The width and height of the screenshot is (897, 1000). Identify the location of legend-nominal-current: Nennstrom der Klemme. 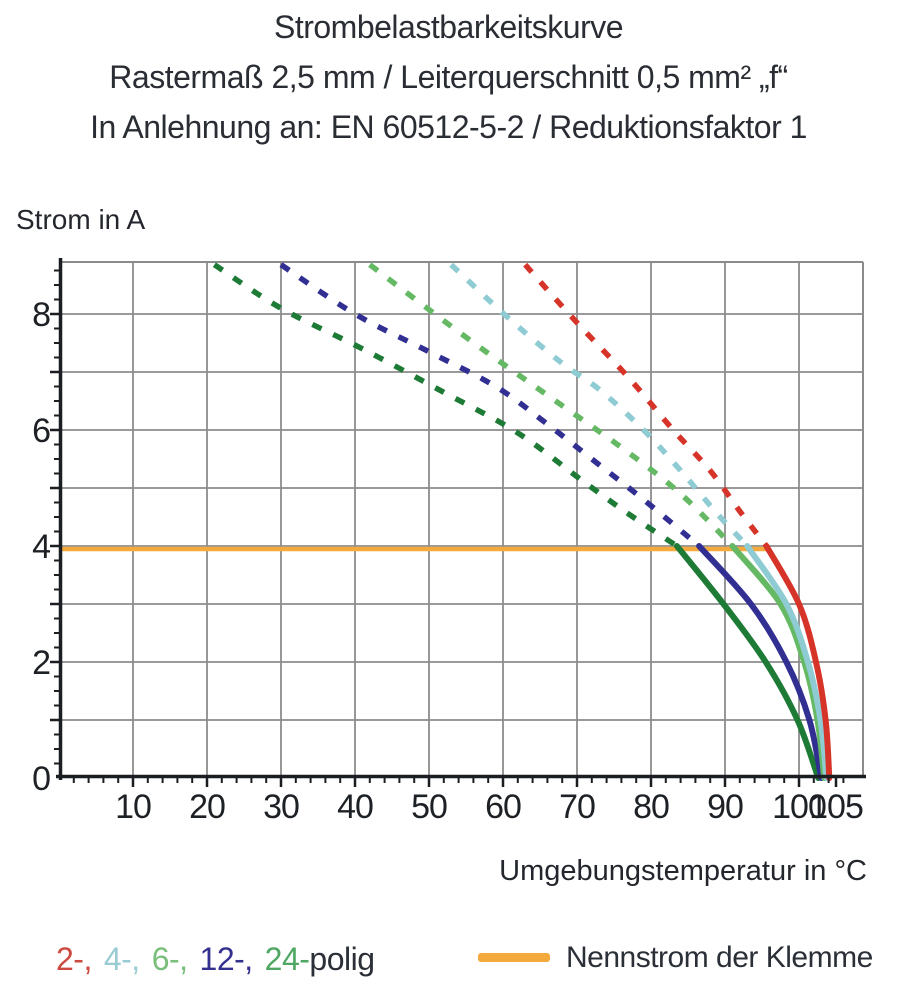
(675, 958).